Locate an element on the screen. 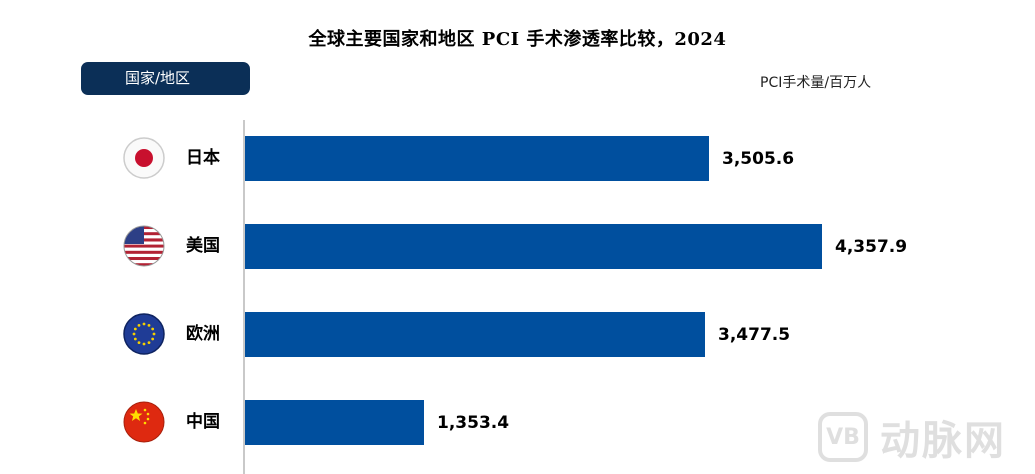 Image resolution: width=1035 pixels, height=474 pixels. watermark: VB 动脉网 is located at coordinates (912, 437).